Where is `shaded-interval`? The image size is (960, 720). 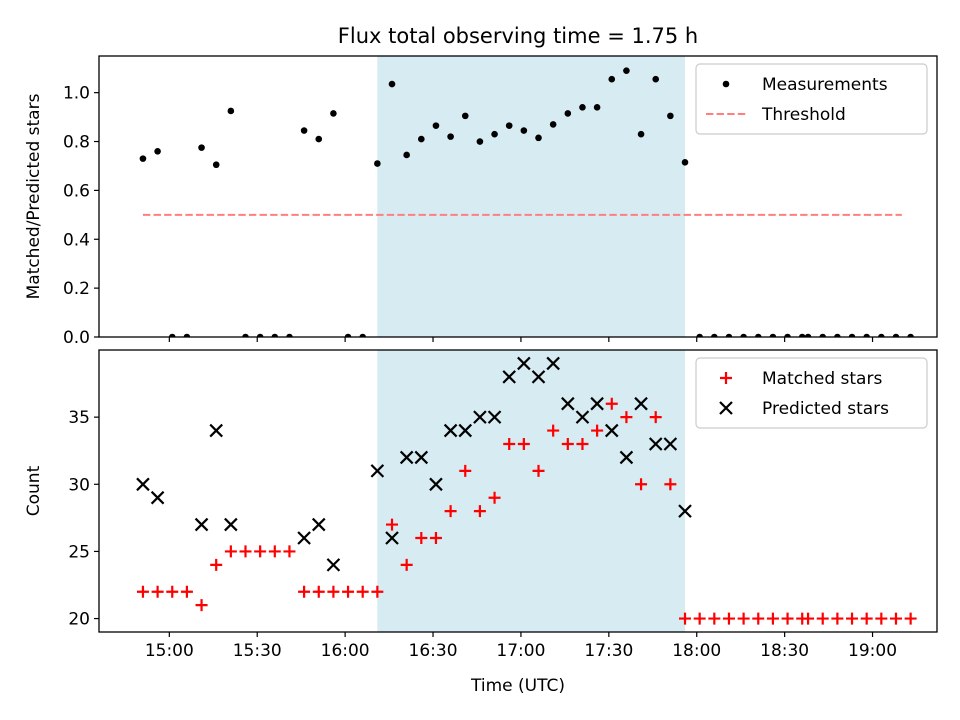
shaded-interval is located at coordinates (531, 196).